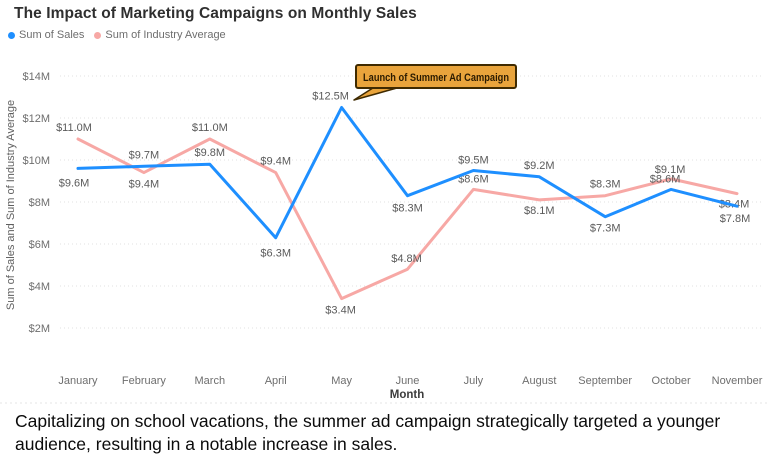  I want to click on y-axis-title: Sum of Sales and Sum of Industry Average, so click(11, 205).